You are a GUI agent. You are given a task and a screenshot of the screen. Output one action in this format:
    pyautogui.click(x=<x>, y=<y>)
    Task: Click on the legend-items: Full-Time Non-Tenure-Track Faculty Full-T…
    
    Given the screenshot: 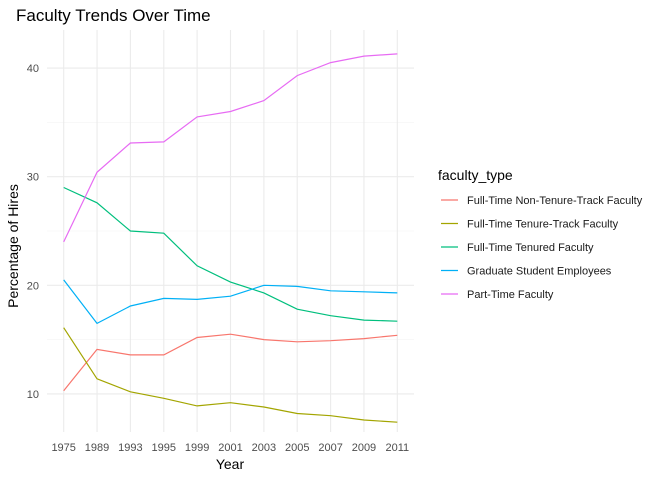 What is the action you would take?
    pyautogui.click(x=542, y=248)
    